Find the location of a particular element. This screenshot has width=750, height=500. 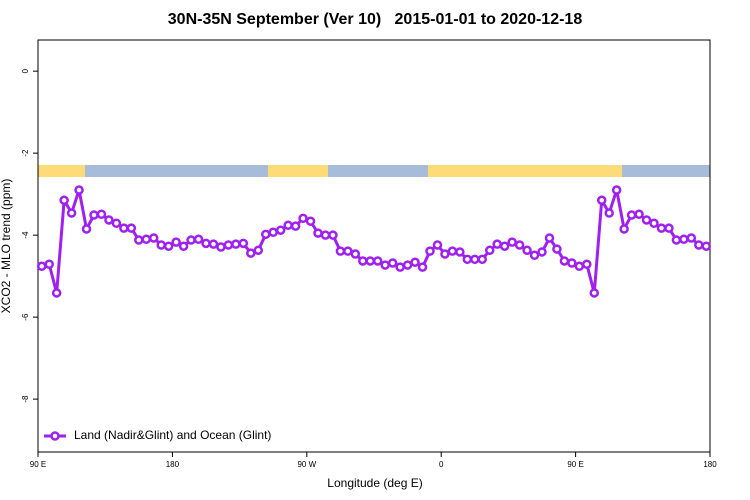

y-tick-label: -4 is located at coordinates (25, 235).